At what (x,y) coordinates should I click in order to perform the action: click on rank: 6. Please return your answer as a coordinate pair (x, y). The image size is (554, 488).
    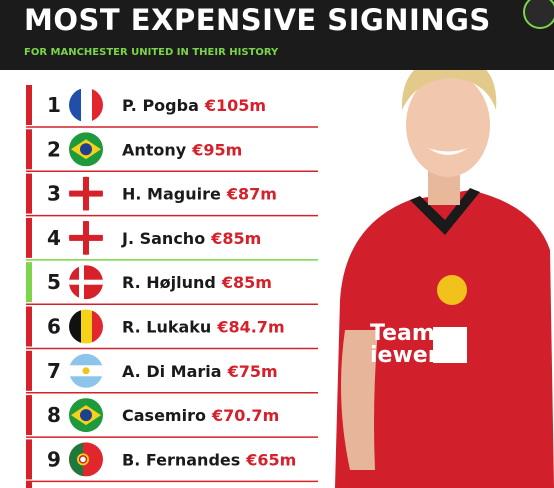
    Looking at the image, I should click on (54, 327).